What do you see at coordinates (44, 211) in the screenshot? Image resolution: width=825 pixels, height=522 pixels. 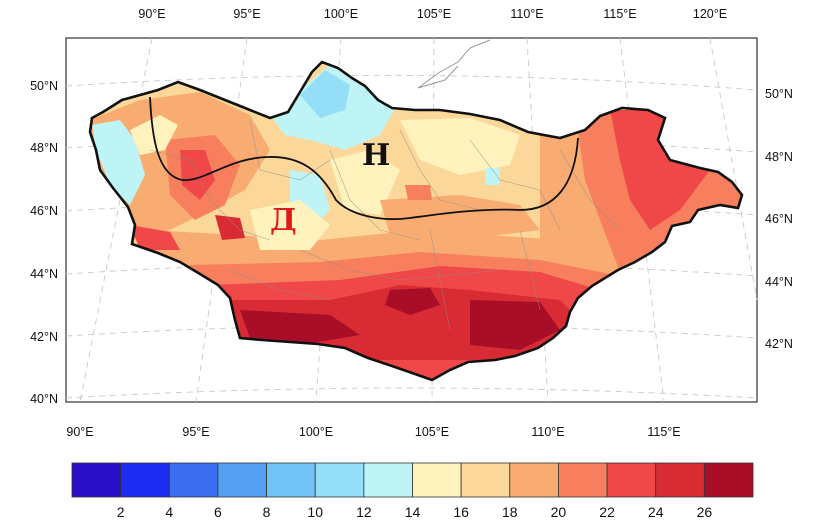 I see `left-lat-label: 46°N` at bounding box center [44, 211].